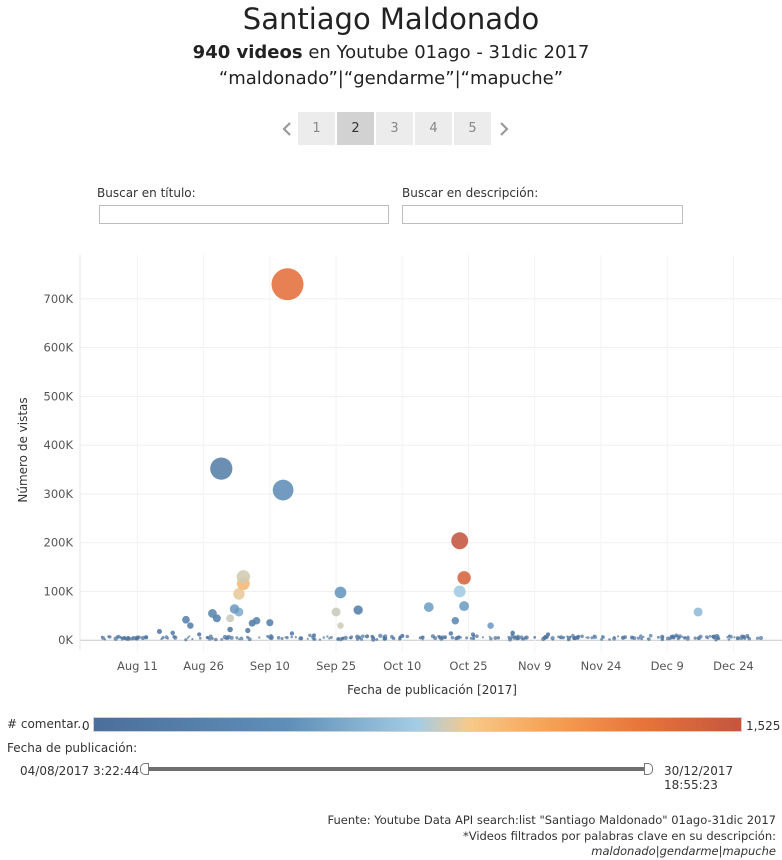  I want to click on date-slider-end-handle, so click(648, 769).